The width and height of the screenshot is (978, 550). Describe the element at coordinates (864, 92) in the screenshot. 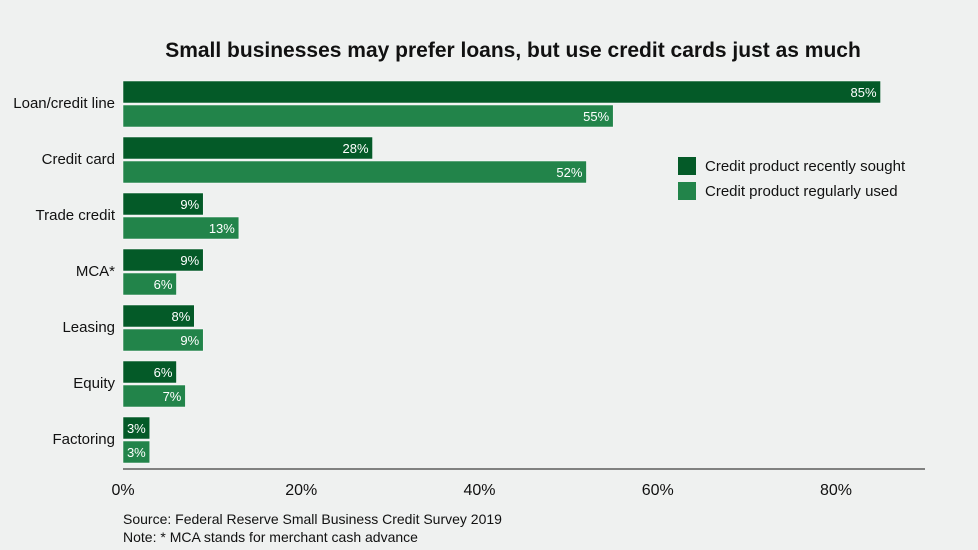

I see `data-label: 85%` at that location.